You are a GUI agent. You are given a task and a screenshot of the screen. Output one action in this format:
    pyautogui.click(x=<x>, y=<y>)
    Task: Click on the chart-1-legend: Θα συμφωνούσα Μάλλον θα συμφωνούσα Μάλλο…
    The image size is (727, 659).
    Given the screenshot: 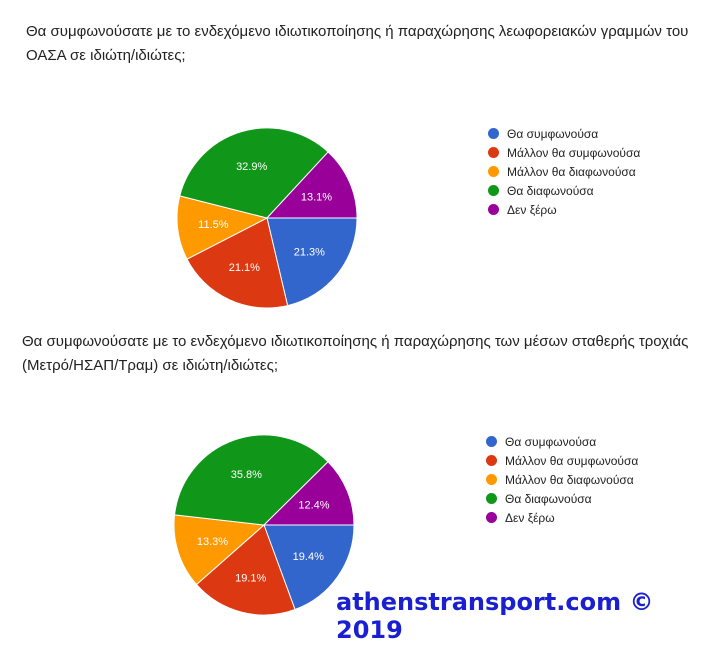 What is the action you would take?
    pyautogui.click(x=564, y=171)
    